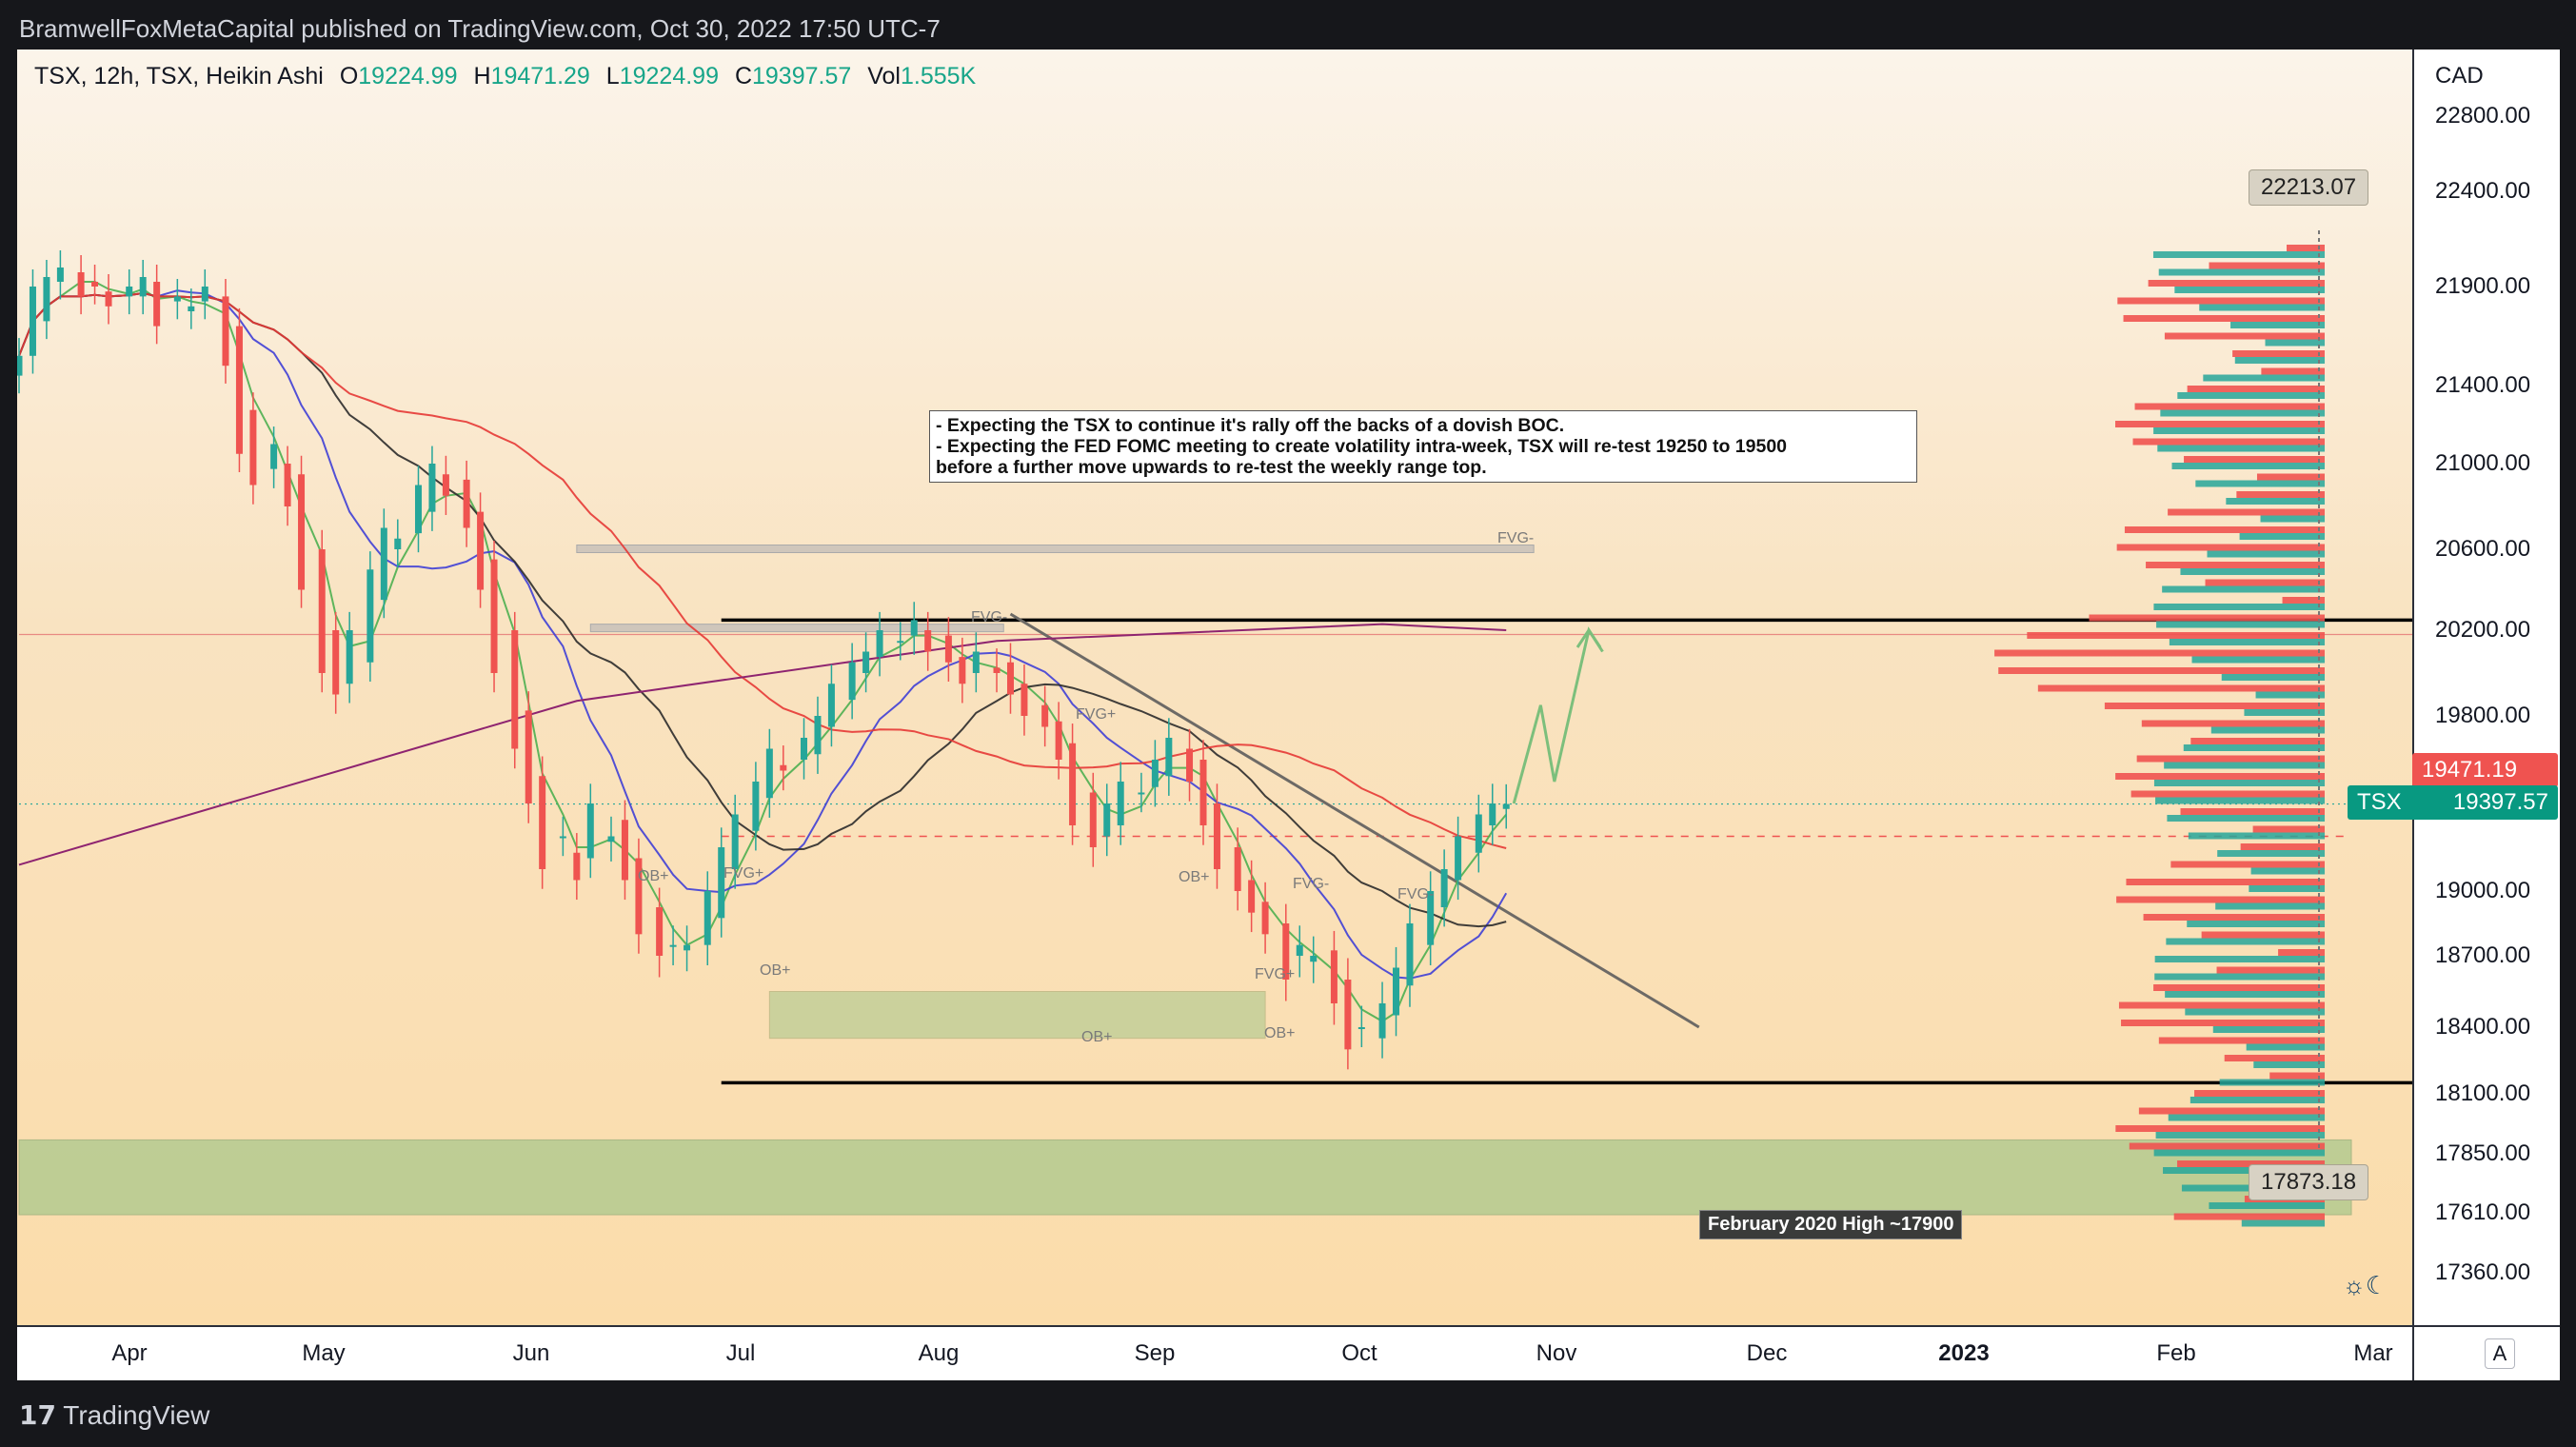 This screenshot has height=1447, width=2576. What do you see at coordinates (2453, 802) in the screenshot?
I see `last-price-tag: TSX 19397.57` at bounding box center [2453, 802].